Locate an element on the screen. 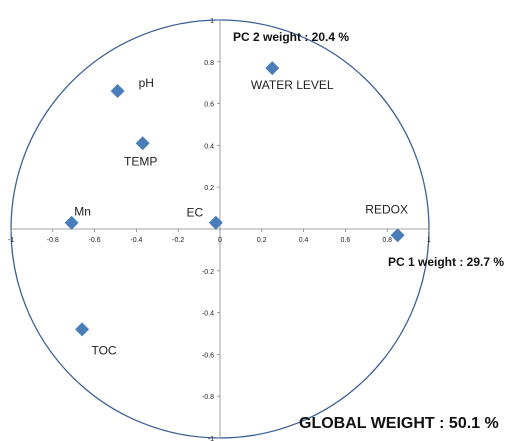 The width and height of the screenshot is (523, 441). pc2-weight-annotation: PC 2 weight : 20.4 % is located at coordinates (291, 37).